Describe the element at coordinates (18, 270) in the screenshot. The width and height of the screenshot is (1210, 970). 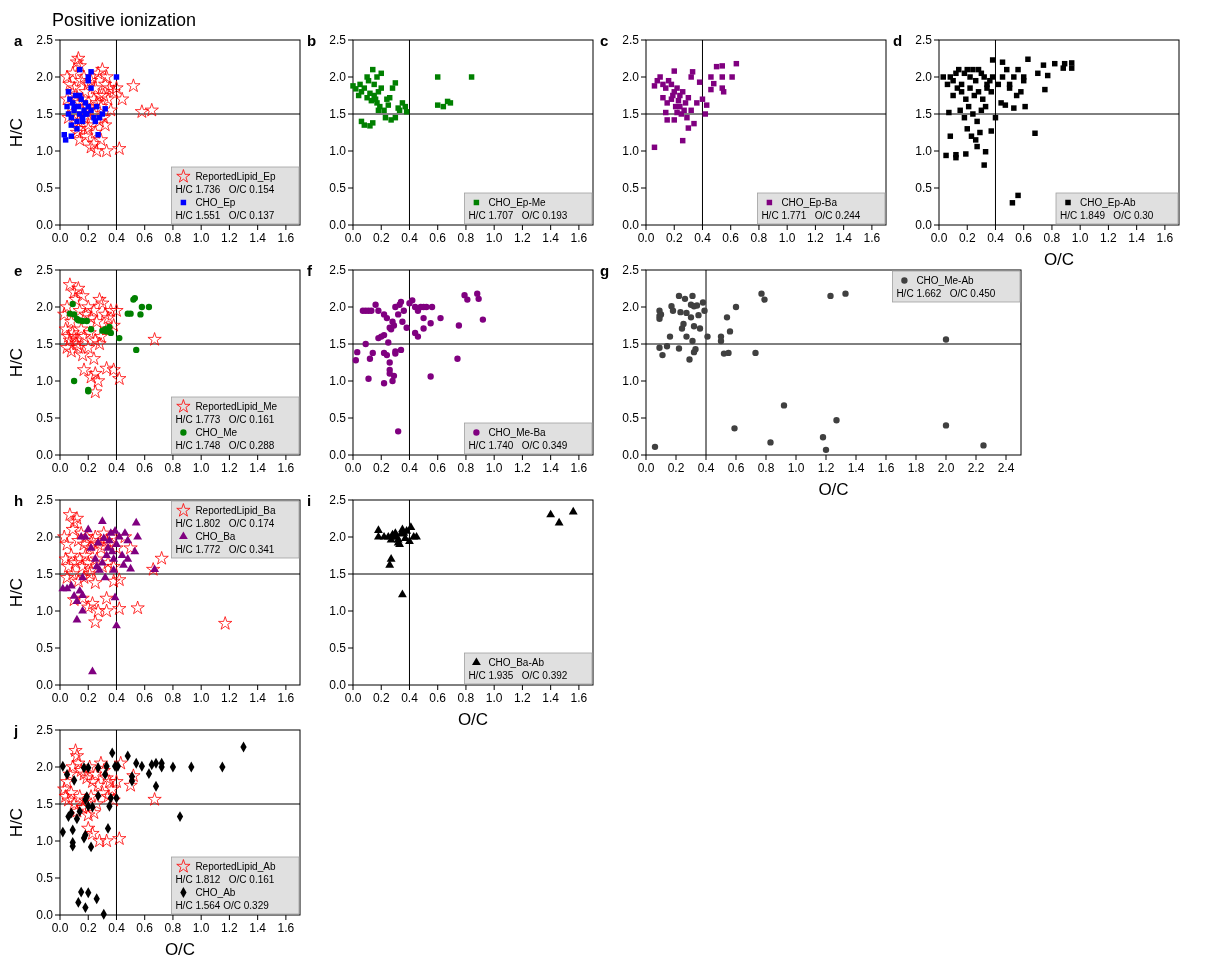
I see `chart-title: e` at that location.